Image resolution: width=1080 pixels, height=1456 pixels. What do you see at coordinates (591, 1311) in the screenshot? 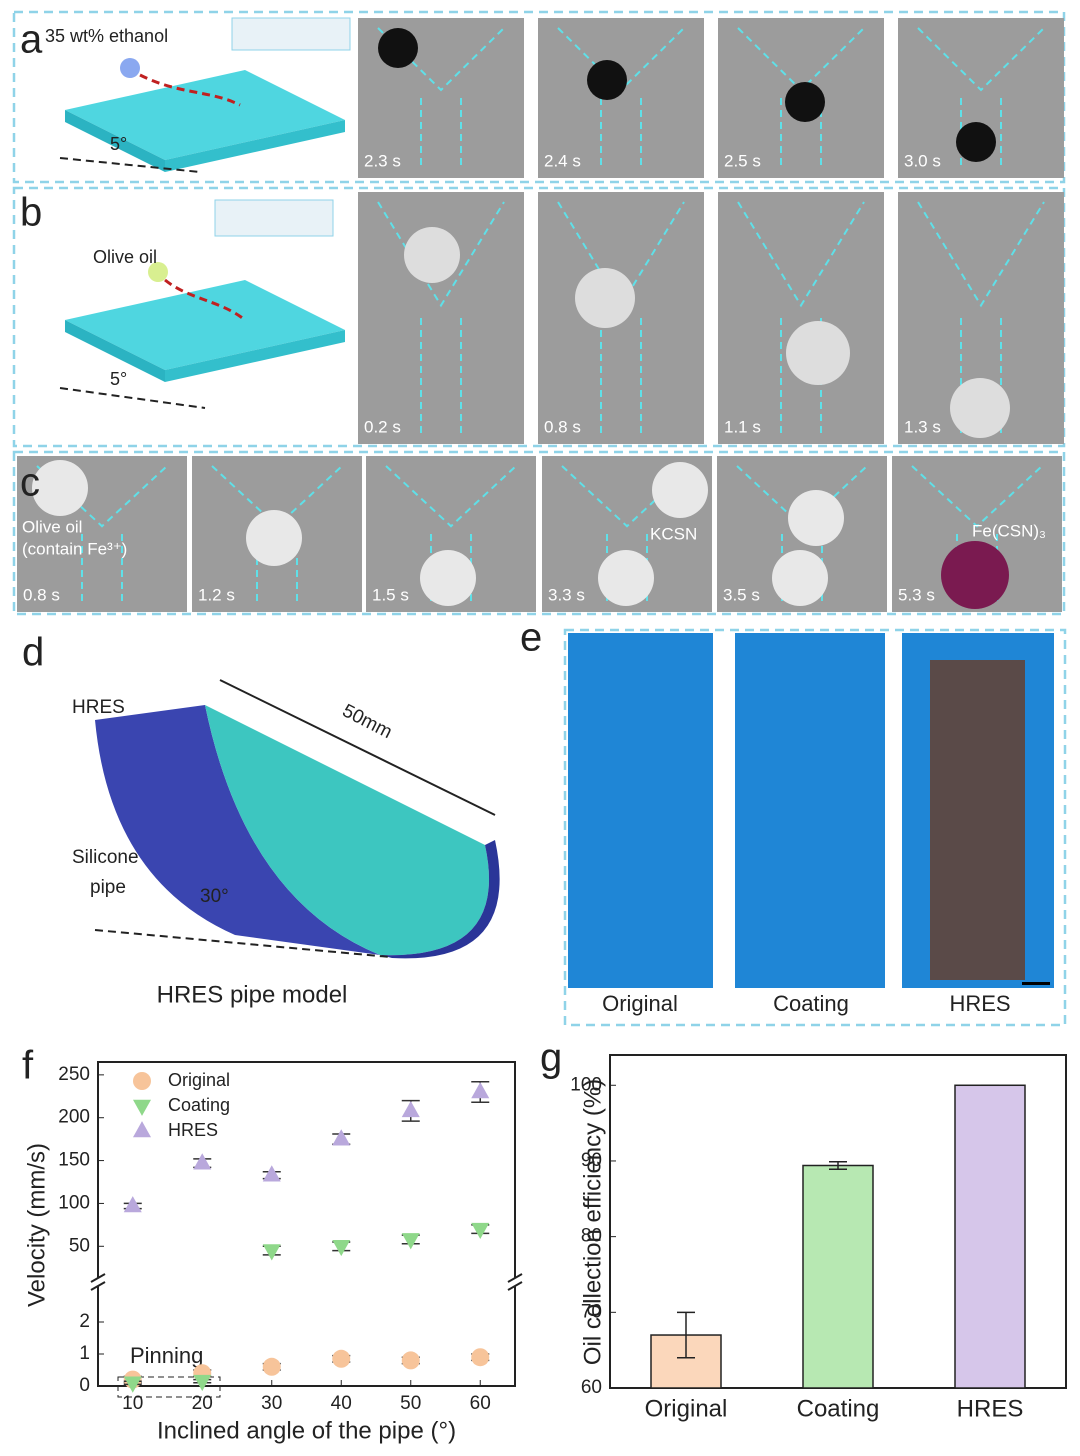
I see `y-tick-label: 70` at bounding box center [591, 1311].